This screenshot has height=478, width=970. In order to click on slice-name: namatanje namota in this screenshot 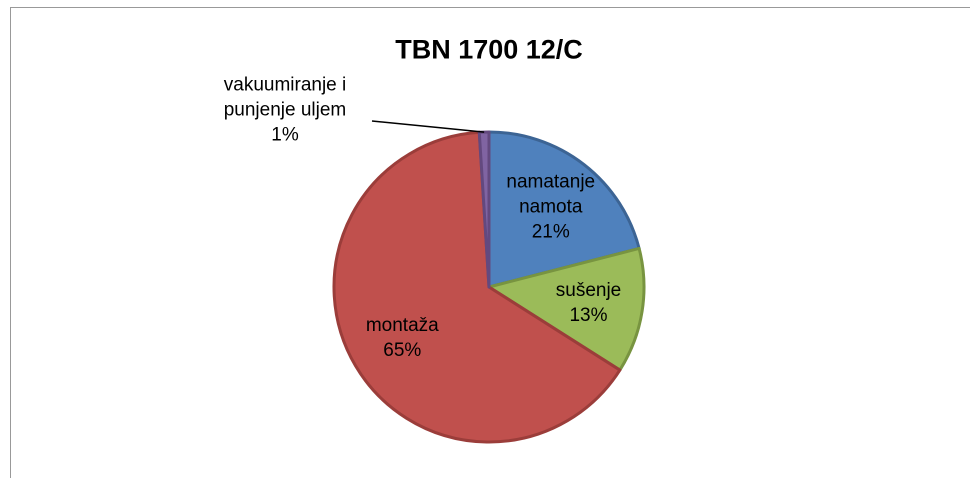, I will do `click(551, 194)`.